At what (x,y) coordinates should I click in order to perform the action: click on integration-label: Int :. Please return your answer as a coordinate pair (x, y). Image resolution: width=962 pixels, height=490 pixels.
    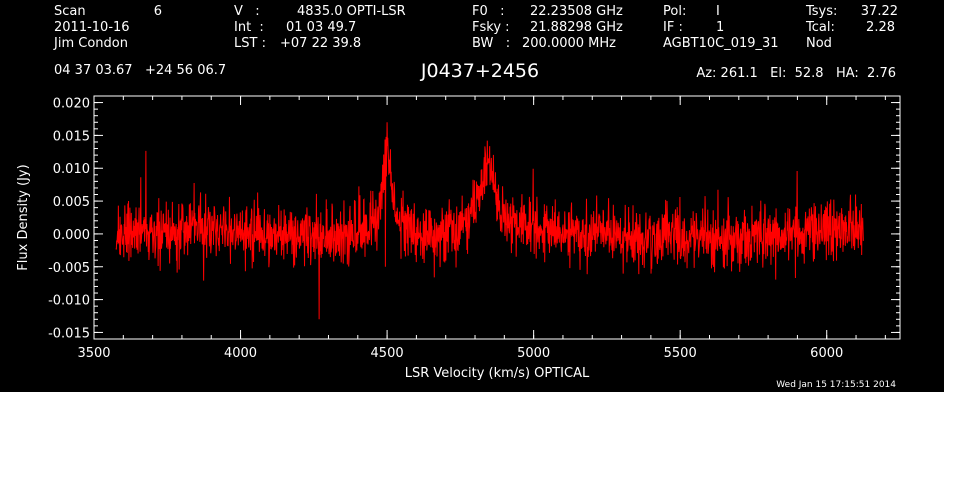
    Looking at the image, I should click on (249, 27).